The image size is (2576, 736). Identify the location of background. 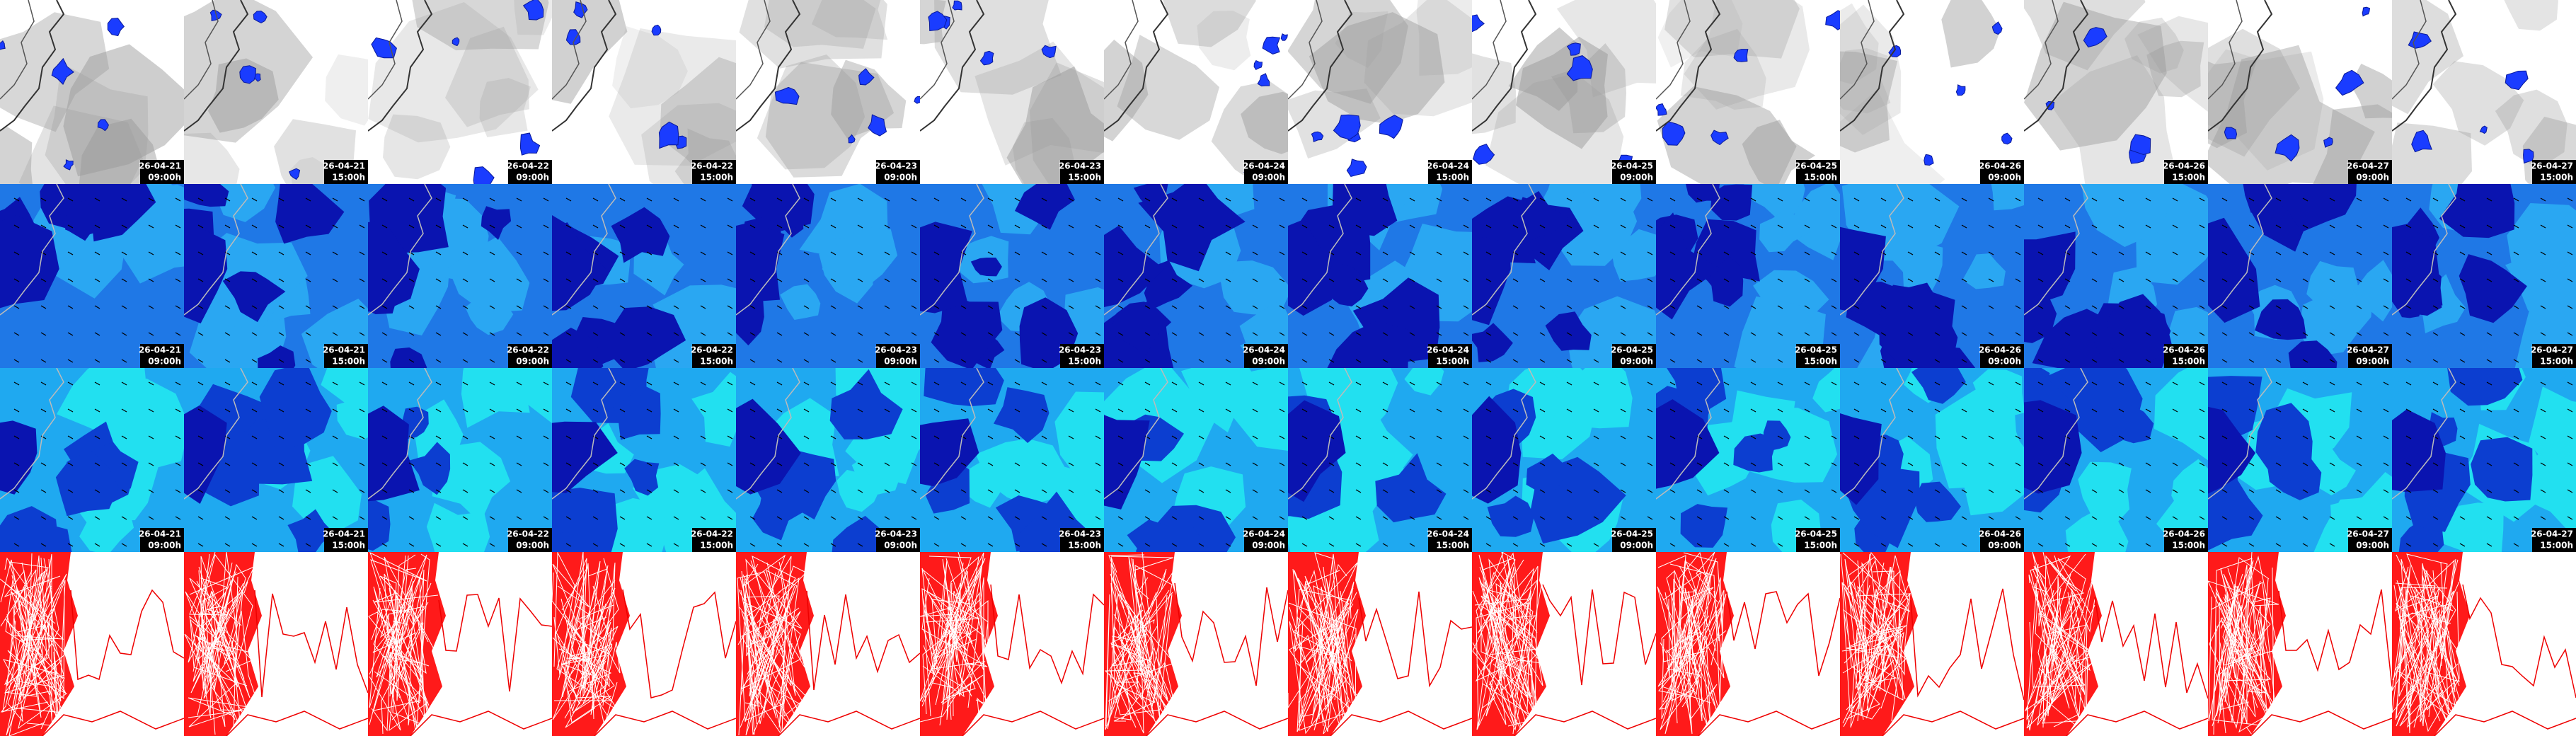
(2116, 92).